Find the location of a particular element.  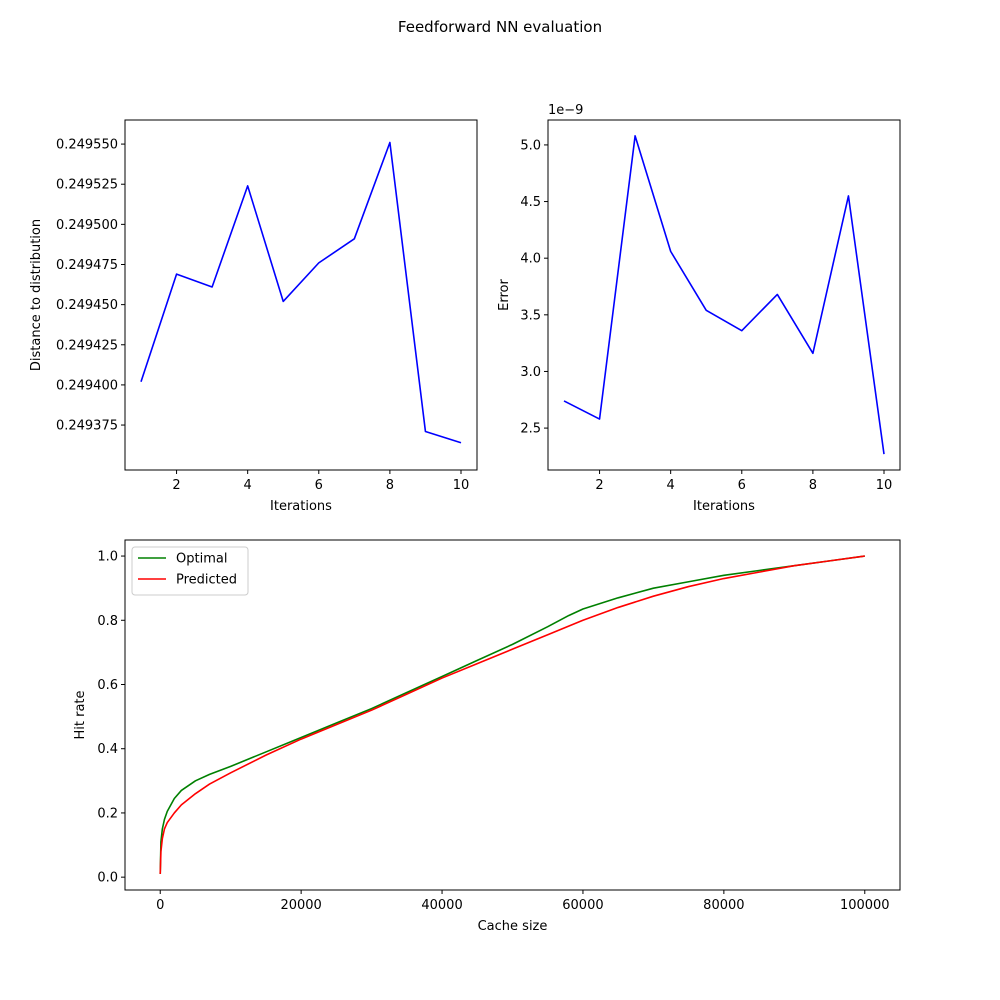

hit-rate-legend: Optimal Predicted is located at coordinates (190, 571).